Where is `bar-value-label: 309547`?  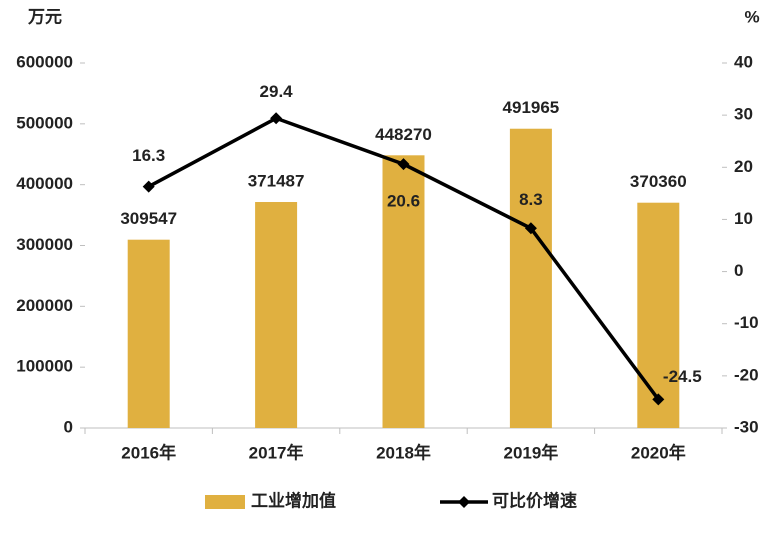 bar-value-label: 309547 is located at coordinates (148, 218).